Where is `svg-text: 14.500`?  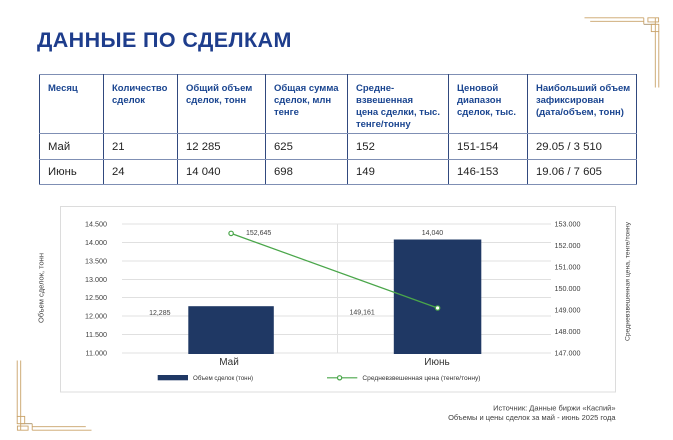 svg-text: 14.500 is located at coordinates (96, 224).